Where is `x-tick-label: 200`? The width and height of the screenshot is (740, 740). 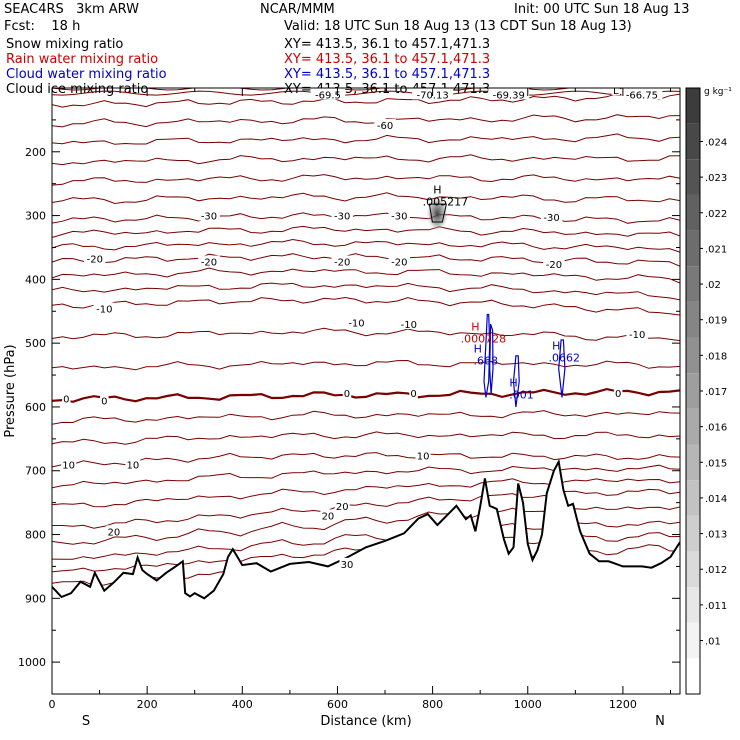 x-tick-label: 200 is located at coordinates (147, 704).